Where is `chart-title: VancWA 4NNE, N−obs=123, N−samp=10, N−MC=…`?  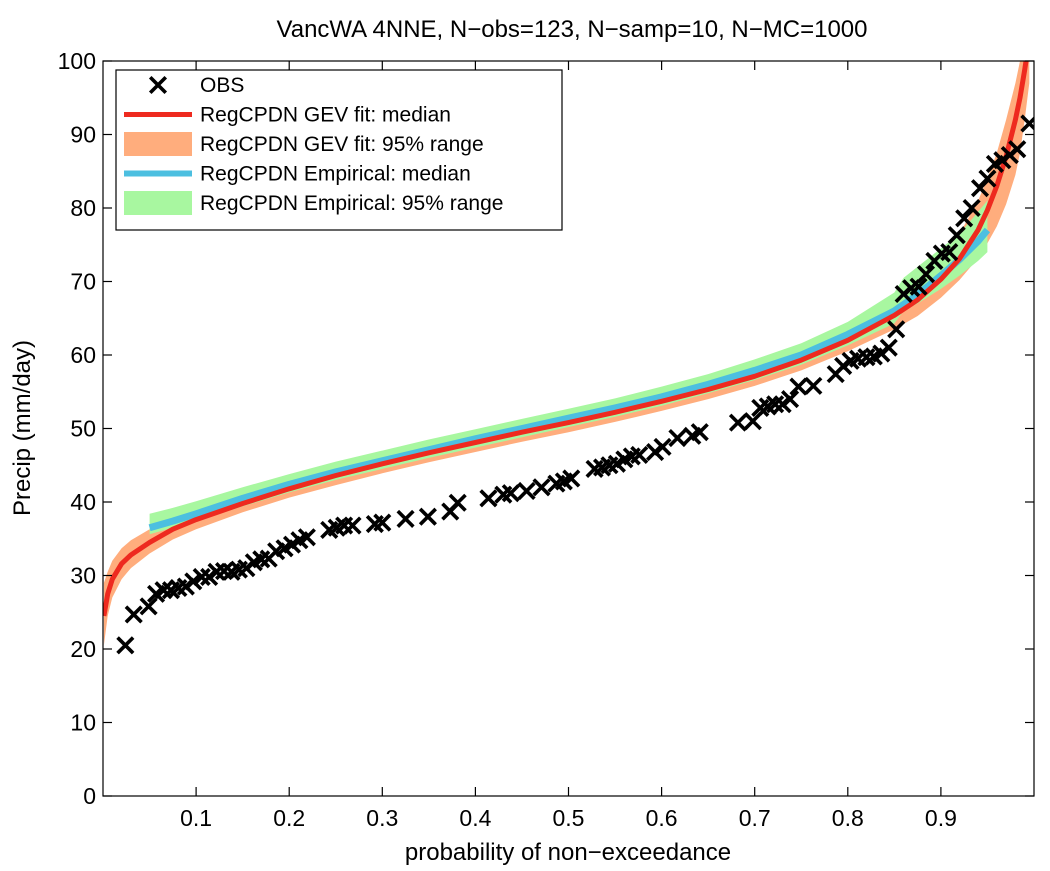
chart-title: VancWA 4NNE, N−obs=123, N−samp=10, N−MC=… is located at coordinates (572, 29).